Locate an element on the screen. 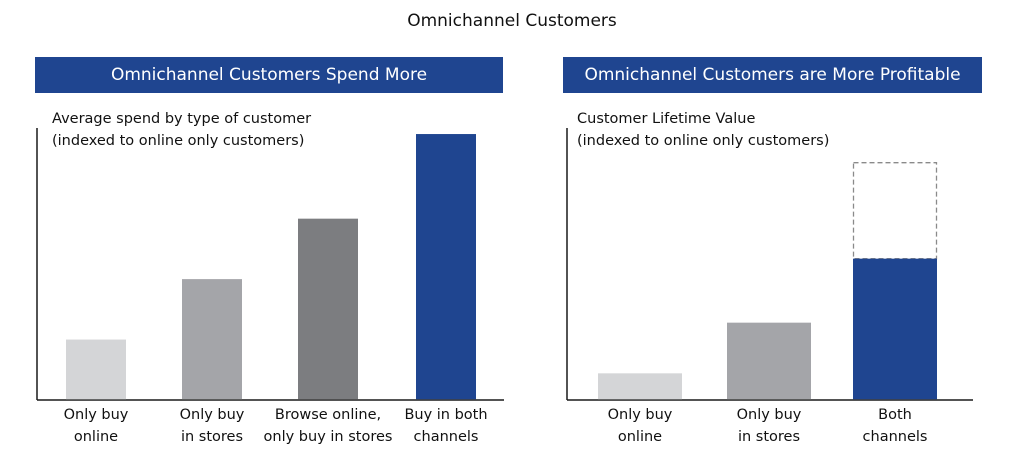 Image resolution: width=1024 pixels, height=458 pixels. left-category-label-4-line-1: Buy in both is located at coordinates (445, 415).